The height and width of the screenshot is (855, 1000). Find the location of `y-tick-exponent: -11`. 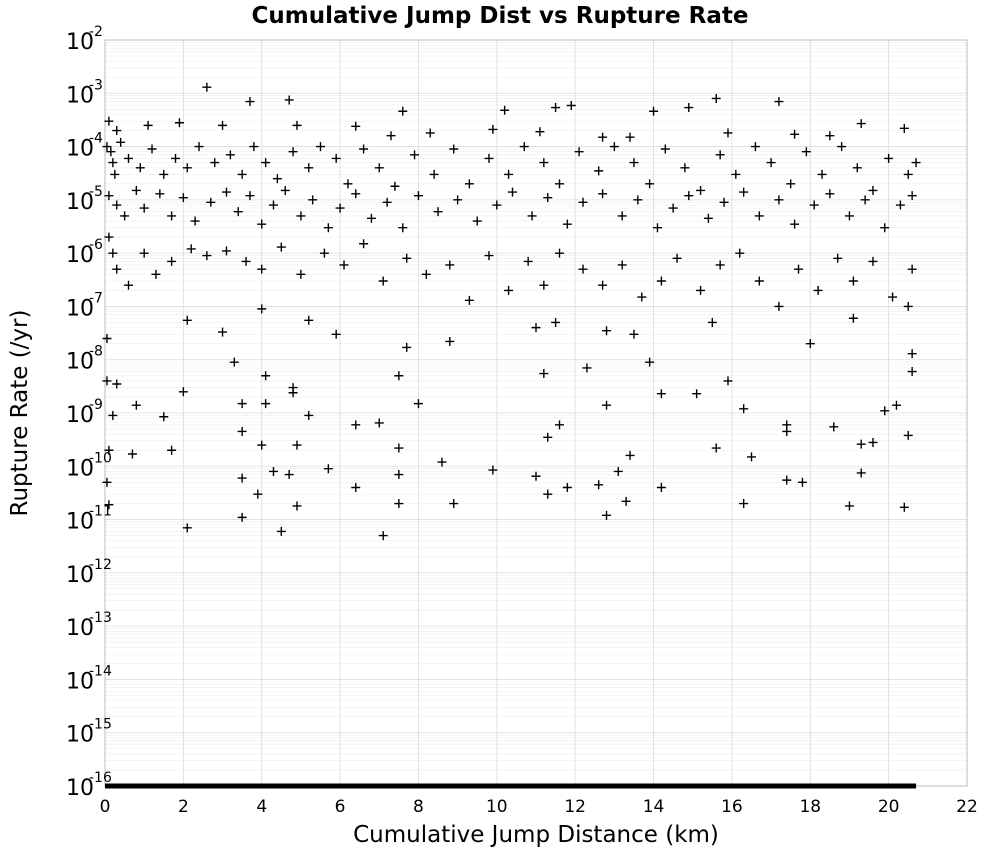

y-tick-exponent: -11 is located at coordinates (100, 512).